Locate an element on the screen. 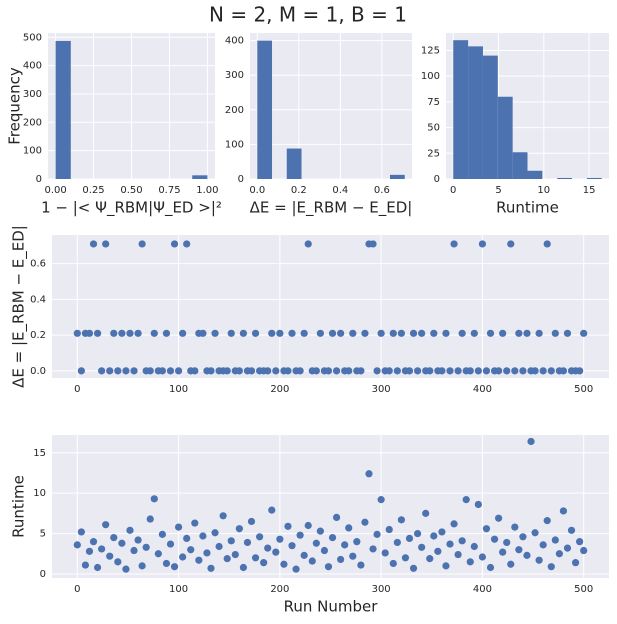  y-tick-label: 0.2 is located at coordinates (38, 335).